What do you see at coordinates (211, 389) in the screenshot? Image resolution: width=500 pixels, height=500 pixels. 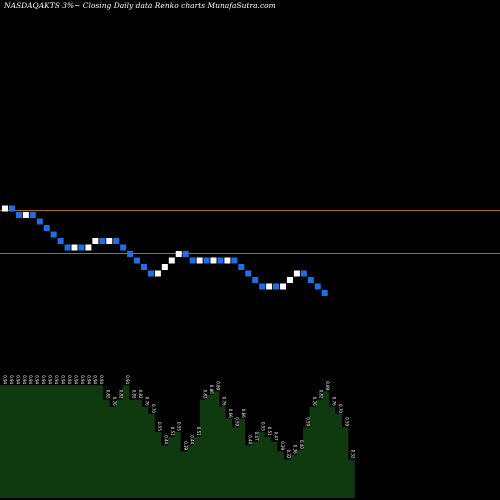 I see `volume-label: 0.86` at bounding box center [211, 389].